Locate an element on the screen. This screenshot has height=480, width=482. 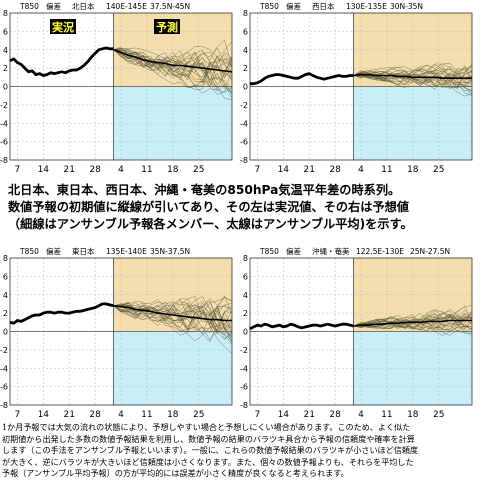
title-part: 30N-35N is located at coordinates (406, 6).